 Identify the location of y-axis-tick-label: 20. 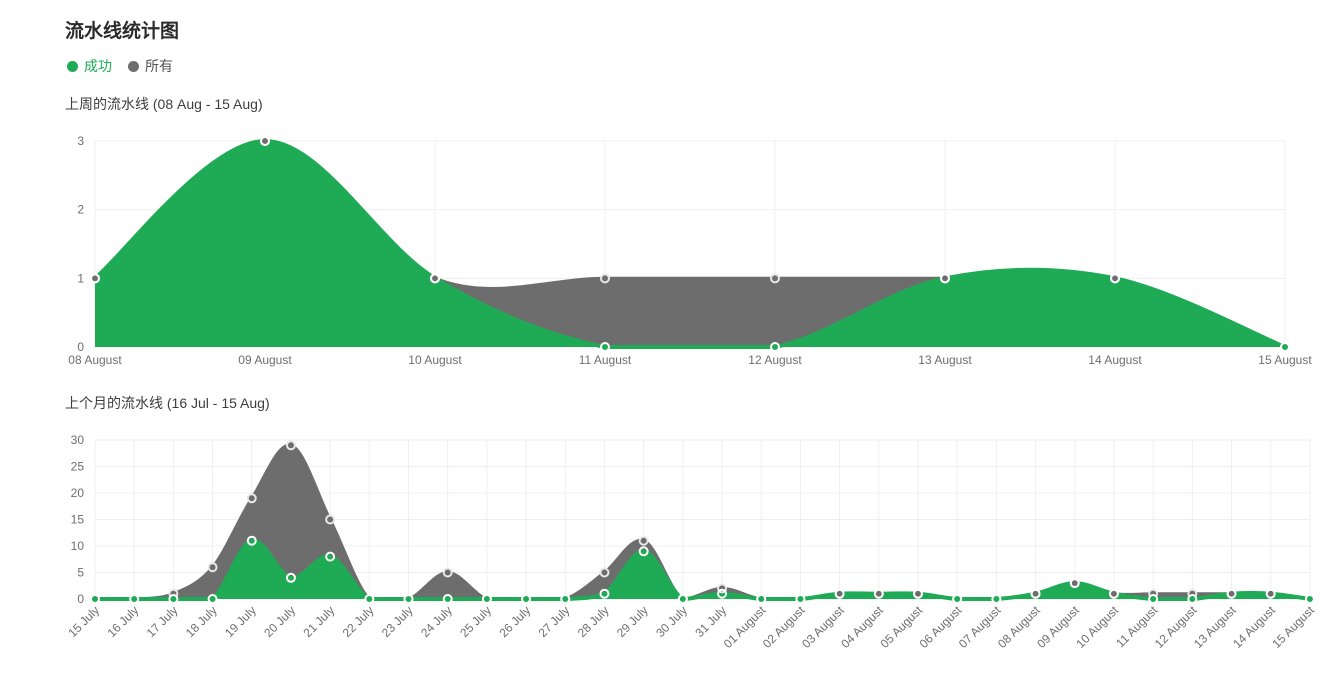
(78, 493).